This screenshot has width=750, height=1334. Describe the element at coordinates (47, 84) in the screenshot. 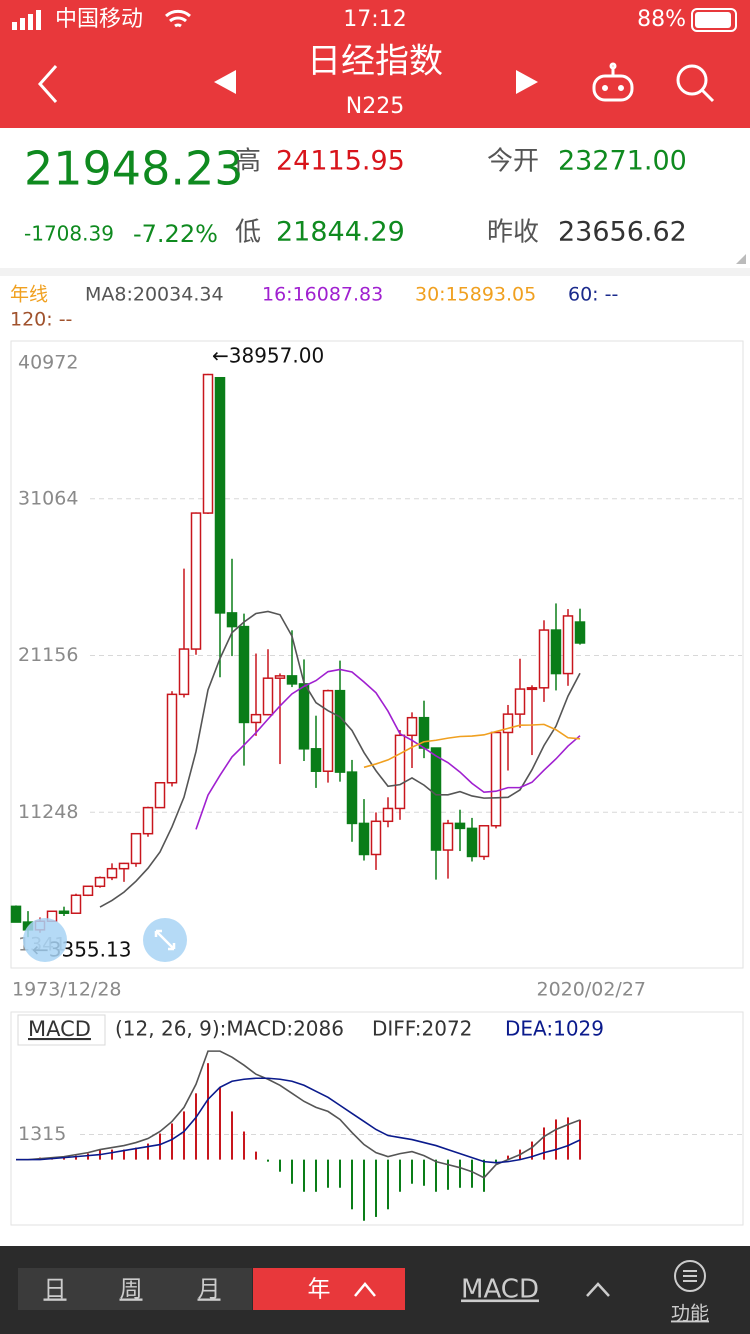

I see `back-button` at that location.